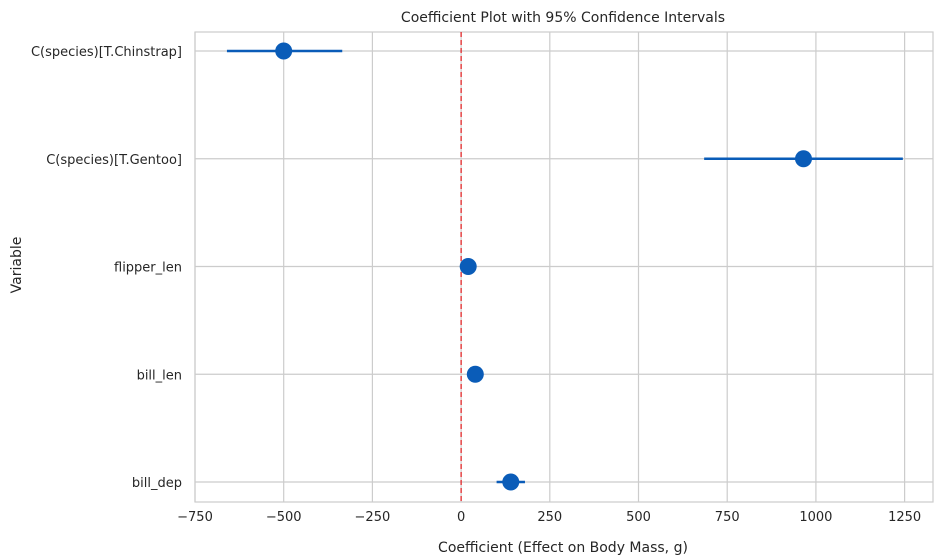 This screenshot has width=944, height=560. Describe the element at coordinates (727, 517) in the screenshot. I see `x-tick-label: 750` at that location.